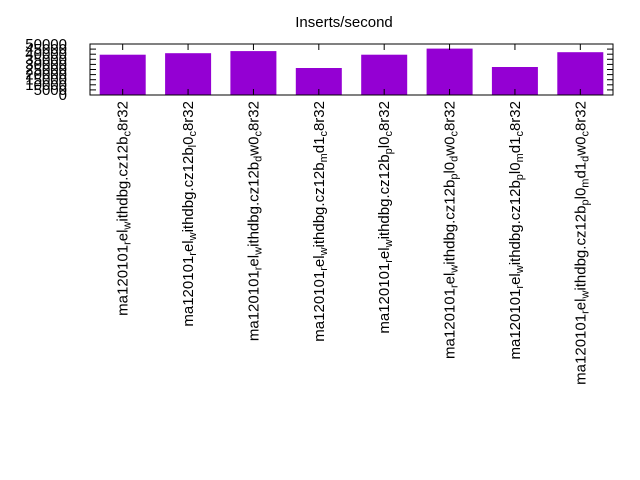  I want to click on x-category-label-1: ma120101relwithdbg.cz12bc8r32, so click(124, 208).